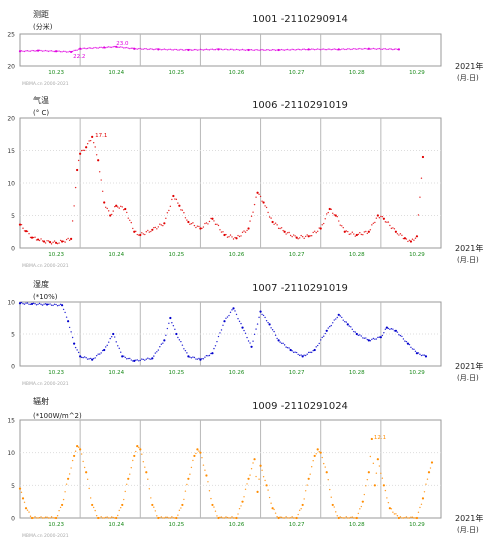  What do you see at coordinates (176, 373) in the screenshot?
I see `x-tick-label: 10.25` at bounding box center [176, 373].